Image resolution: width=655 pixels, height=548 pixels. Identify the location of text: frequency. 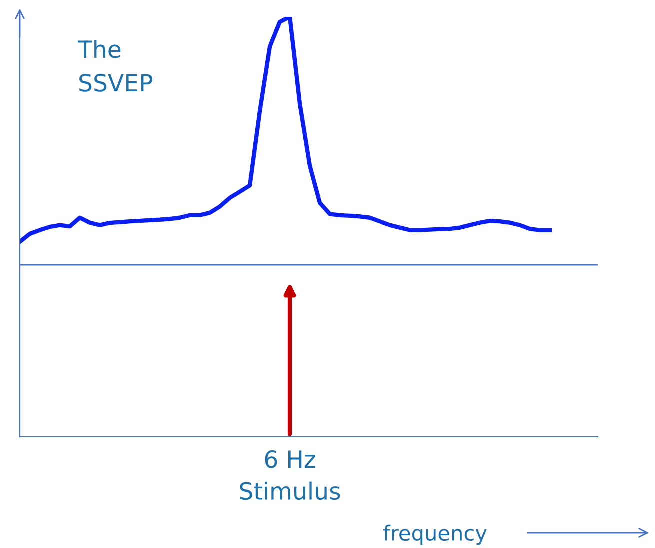
(435, 535).